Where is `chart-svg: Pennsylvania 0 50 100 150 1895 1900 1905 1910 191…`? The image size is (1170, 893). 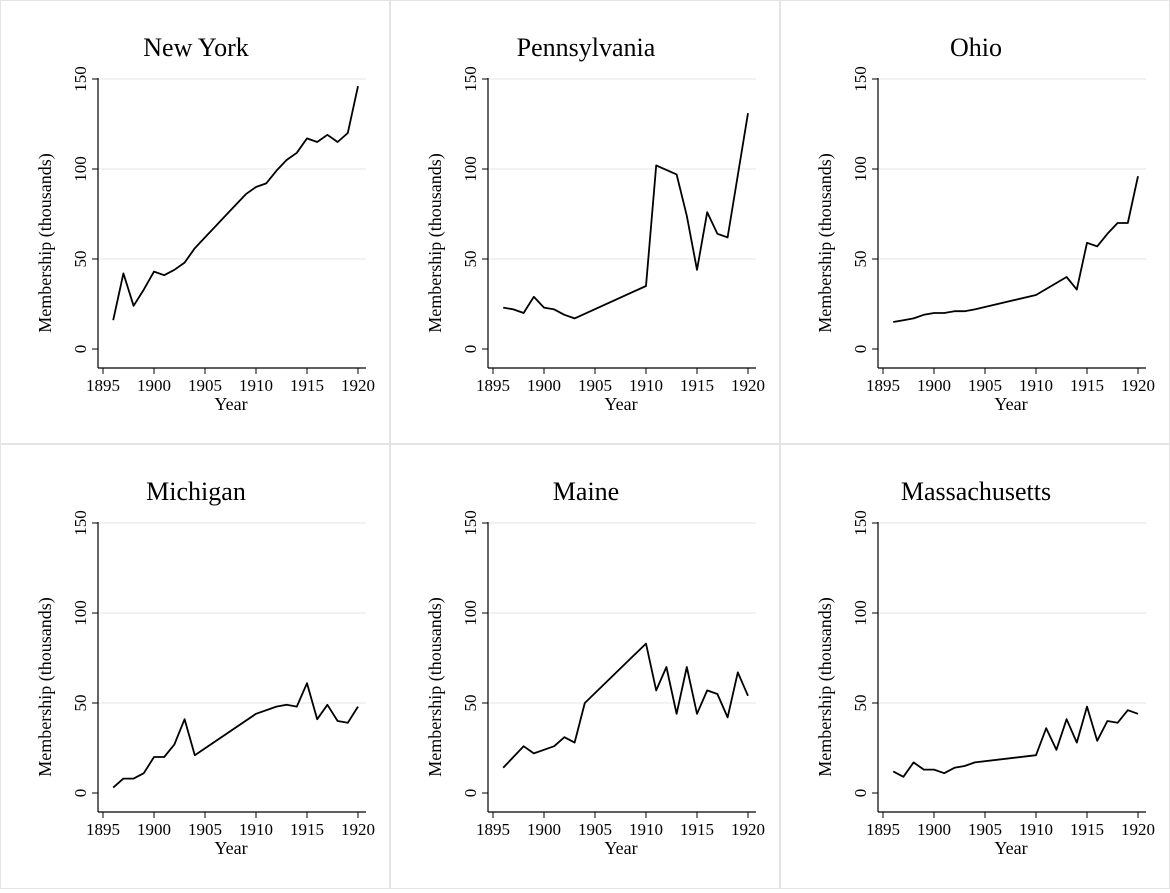 chart-svg: Pennsylvania 0 50 100 150 1895 1900 1905 1910 191… is located at coordinates (595, 223).